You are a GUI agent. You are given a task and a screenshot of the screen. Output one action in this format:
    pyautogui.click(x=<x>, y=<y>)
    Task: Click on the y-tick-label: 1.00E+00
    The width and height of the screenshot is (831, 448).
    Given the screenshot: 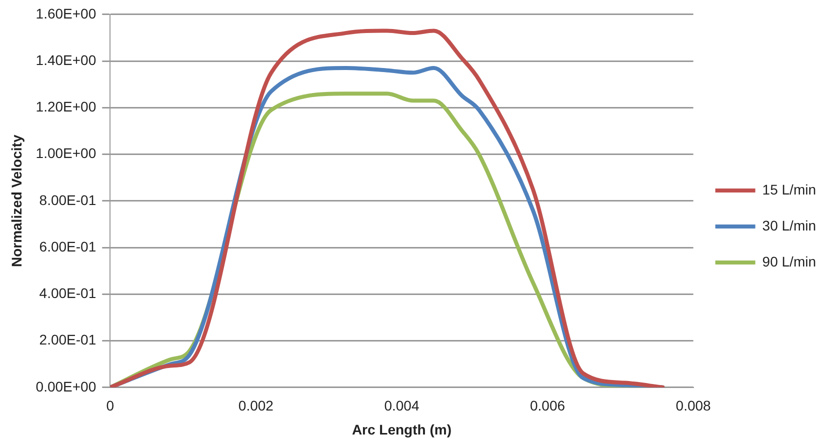 What is the action you would take?
    pyautogui.click(x=66, y=153)
    